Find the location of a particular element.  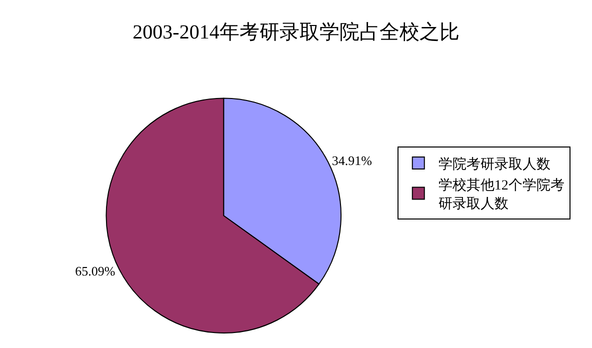

data-label: 65.09% is located at coordinates (95, 270).